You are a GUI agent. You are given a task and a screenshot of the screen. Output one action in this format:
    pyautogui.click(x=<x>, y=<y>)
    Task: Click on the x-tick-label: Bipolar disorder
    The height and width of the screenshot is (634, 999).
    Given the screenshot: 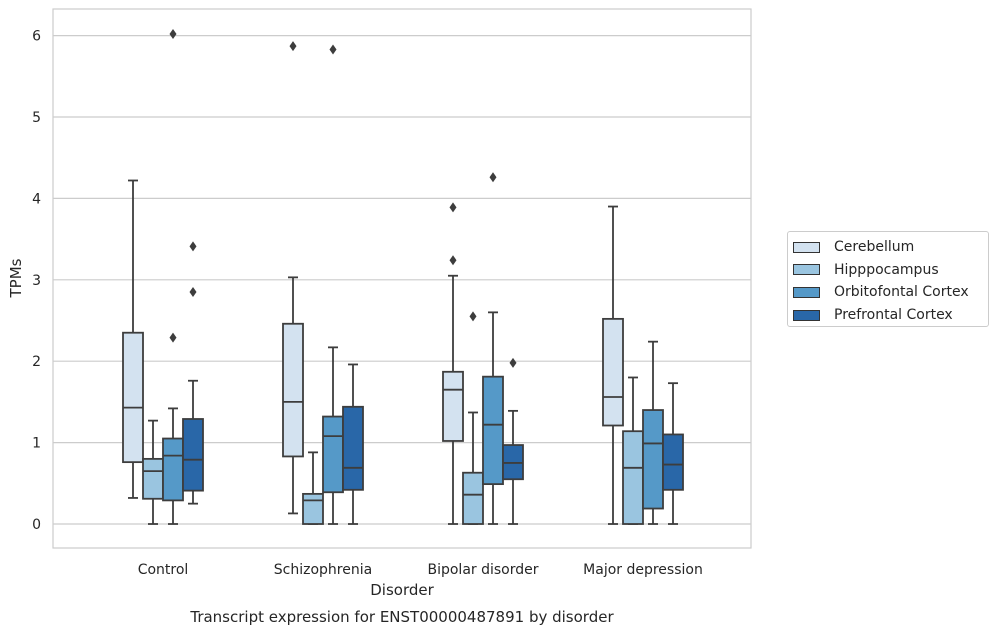 What is the action you would take?
    pyautogui.click(x=482, y=570)
    